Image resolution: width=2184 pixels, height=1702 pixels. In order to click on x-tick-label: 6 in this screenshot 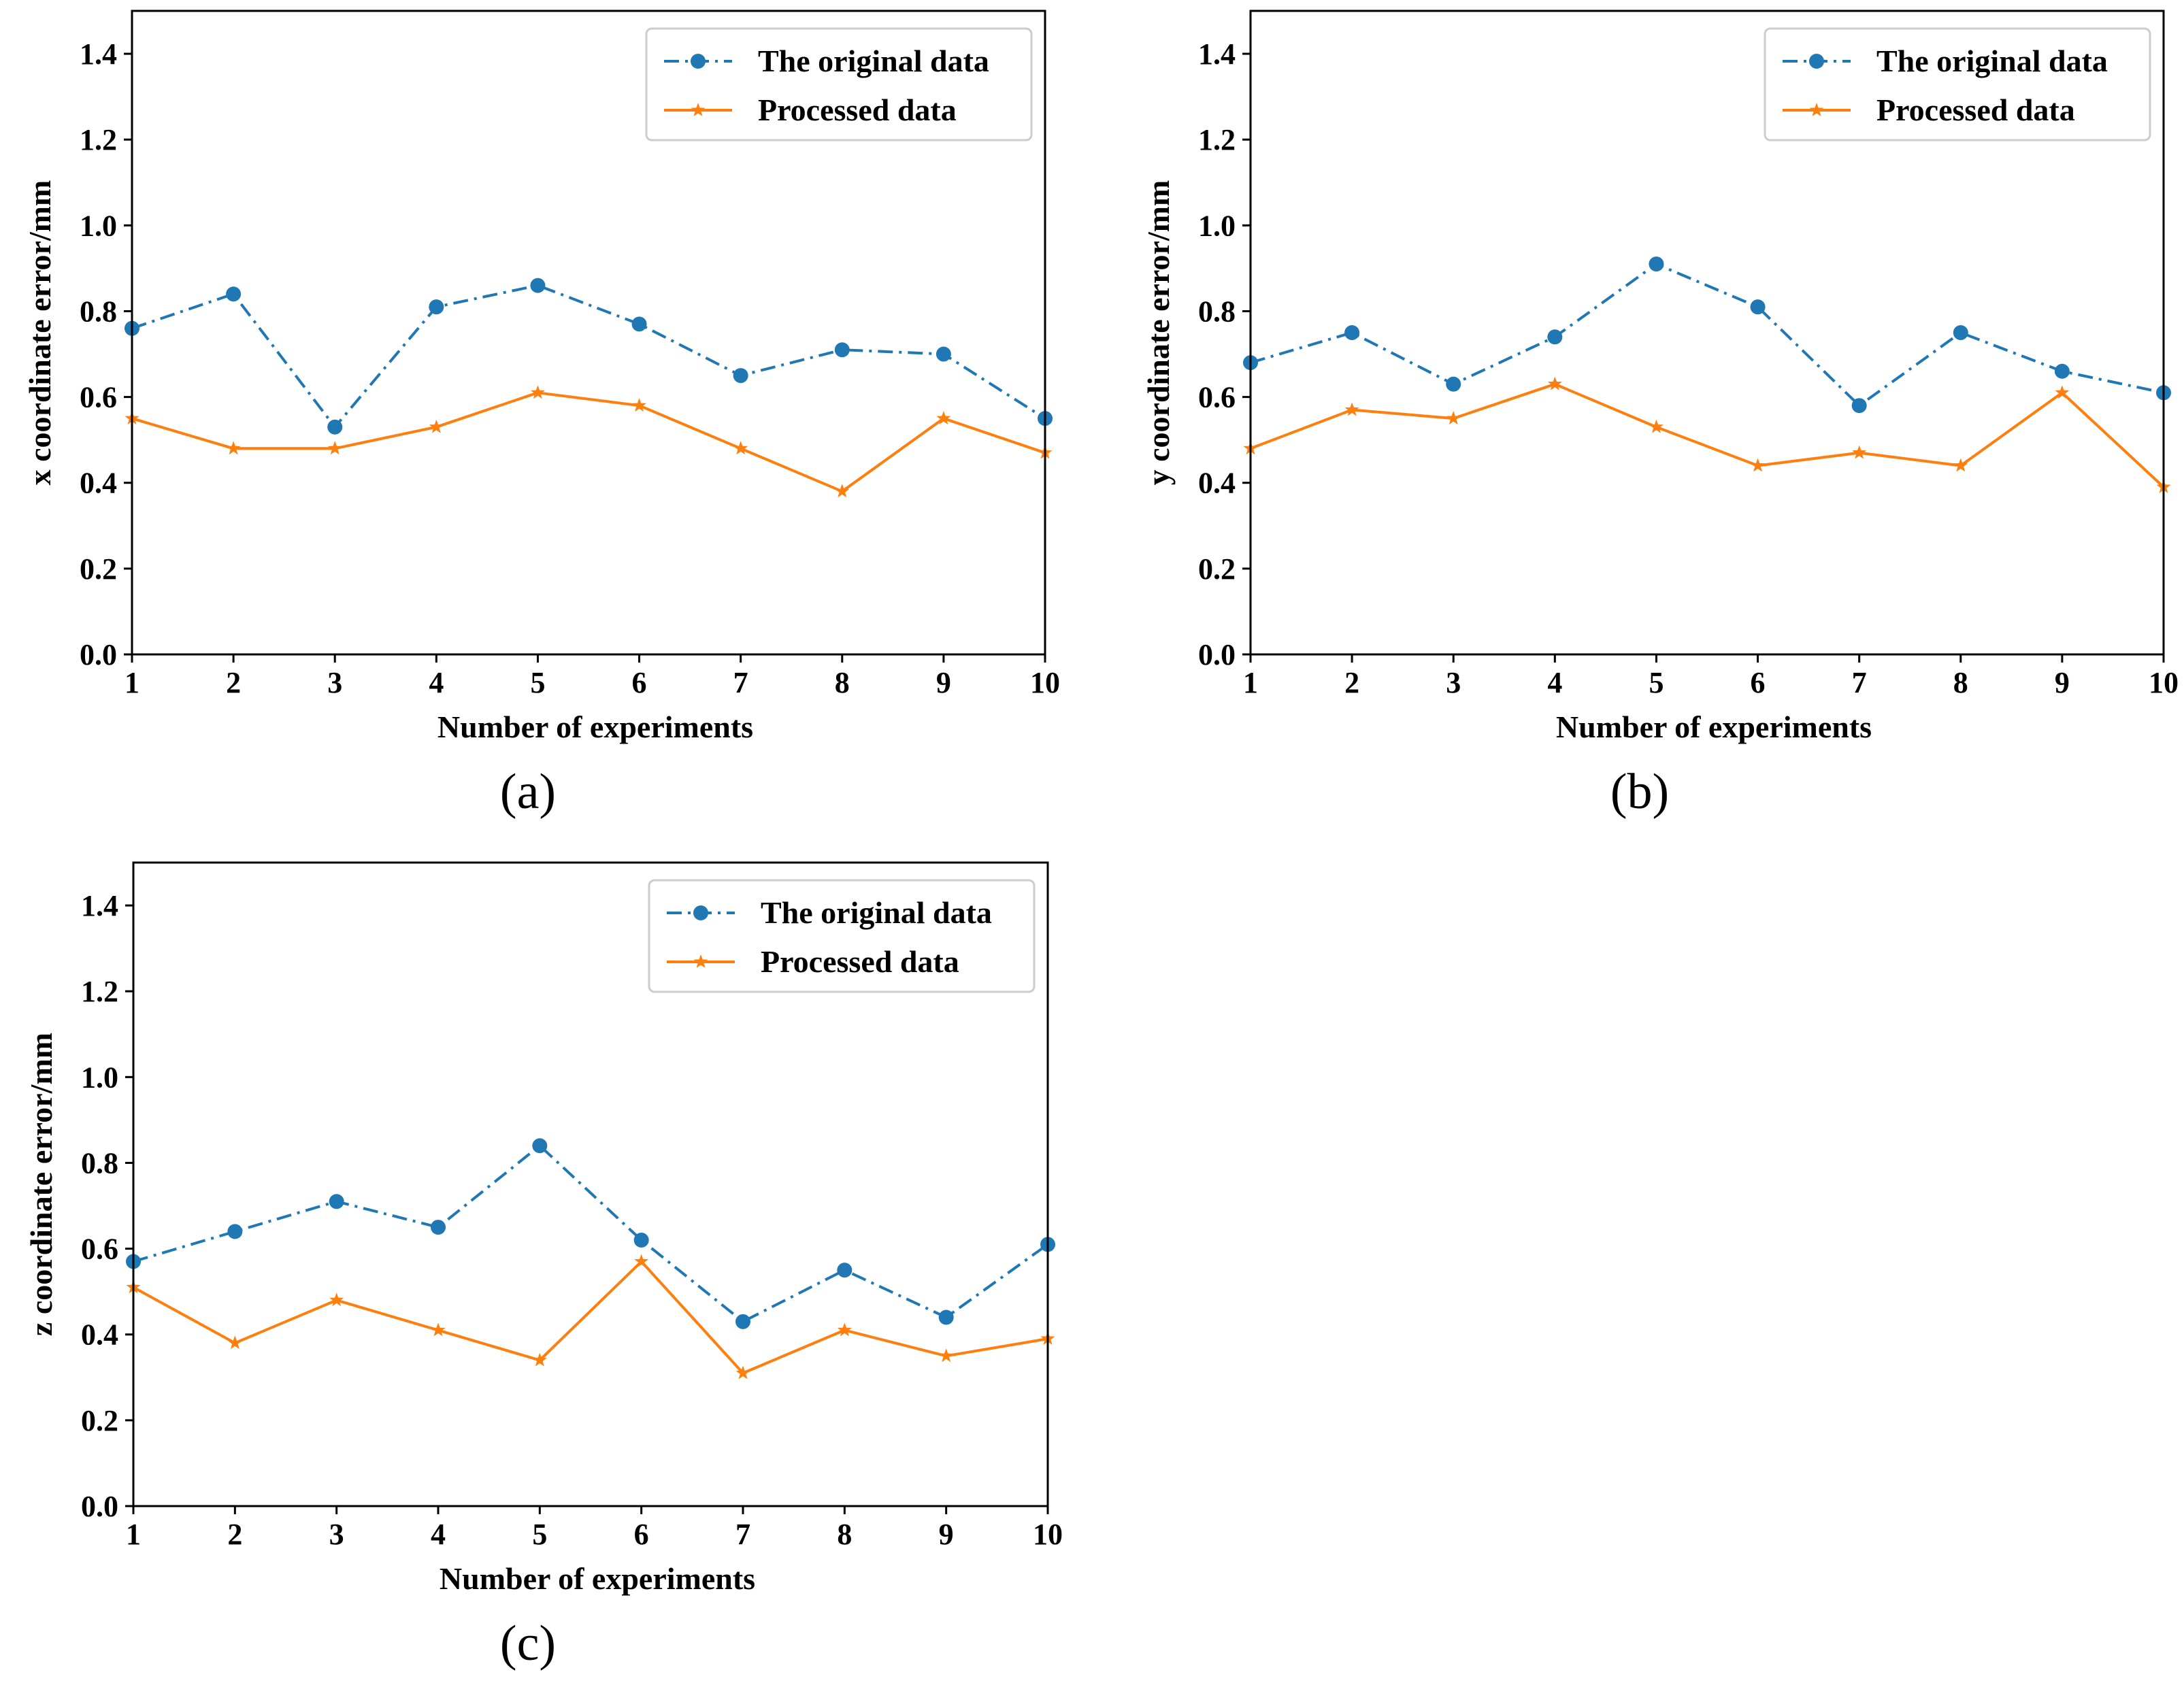, I will do `click(640, 682)`.